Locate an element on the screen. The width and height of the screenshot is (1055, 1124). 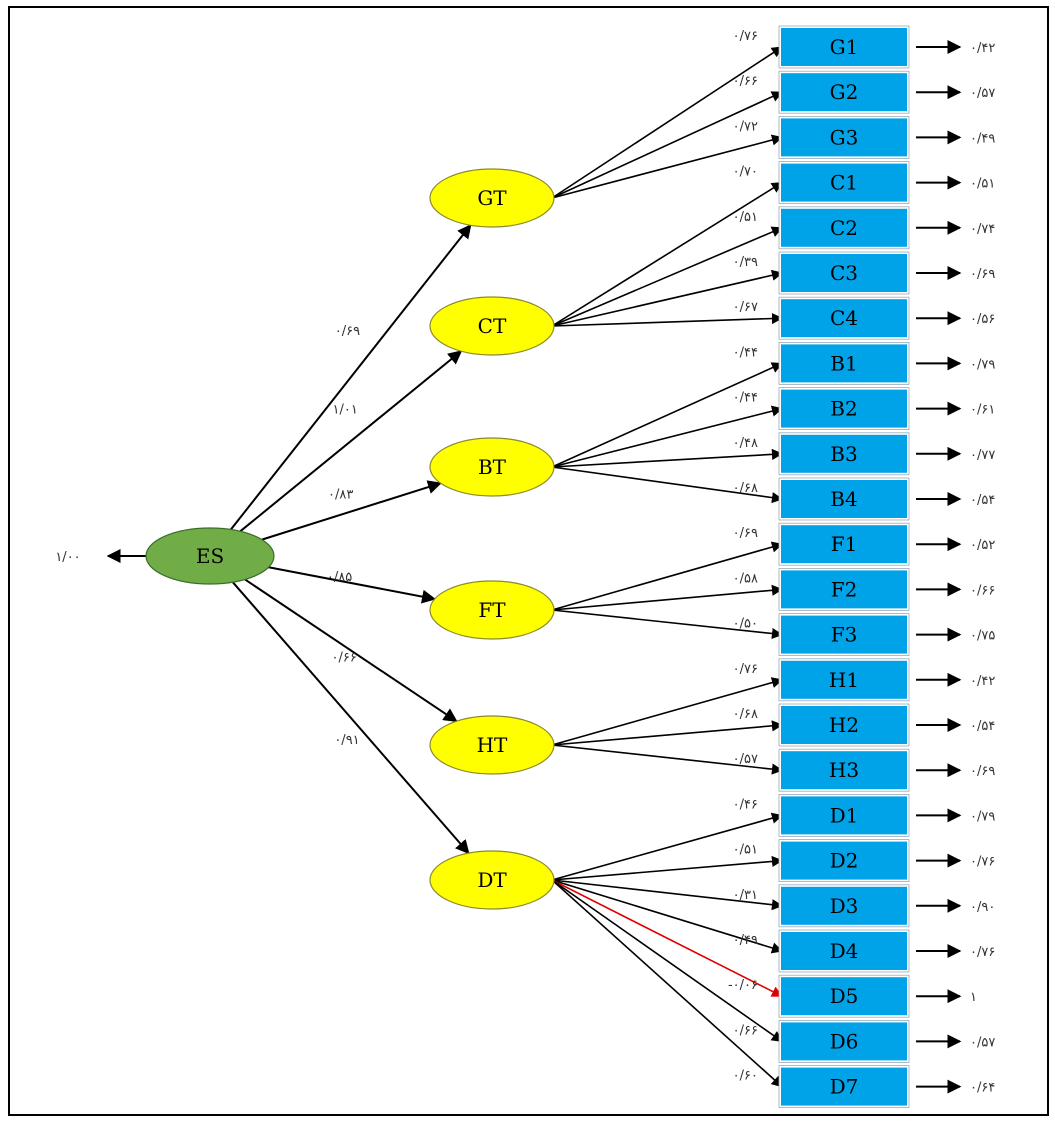
loading-value-F2: ۰/۵۸ is located at coordinates (745, 578).